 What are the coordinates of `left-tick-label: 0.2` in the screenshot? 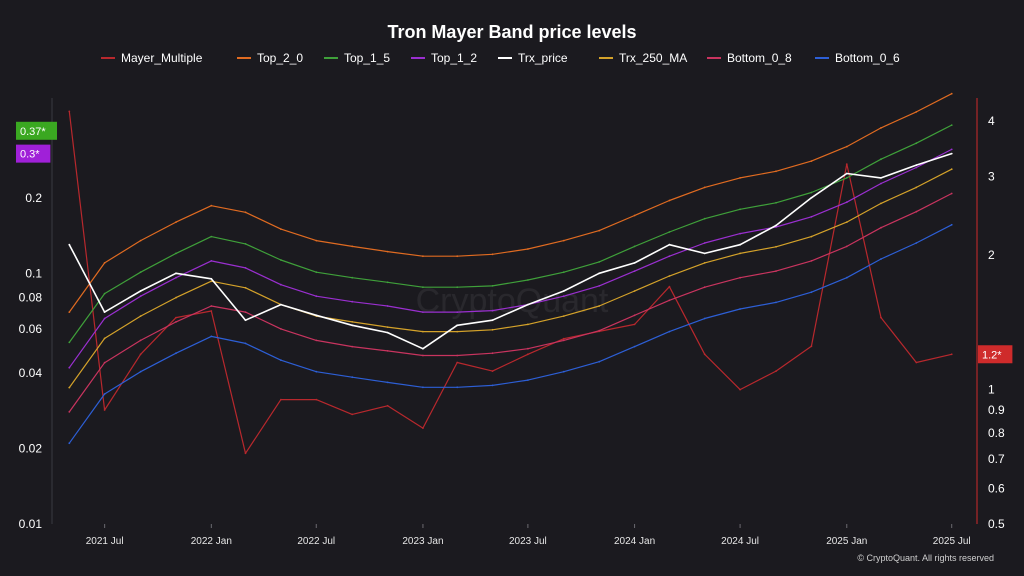 It's located at (33, 198).